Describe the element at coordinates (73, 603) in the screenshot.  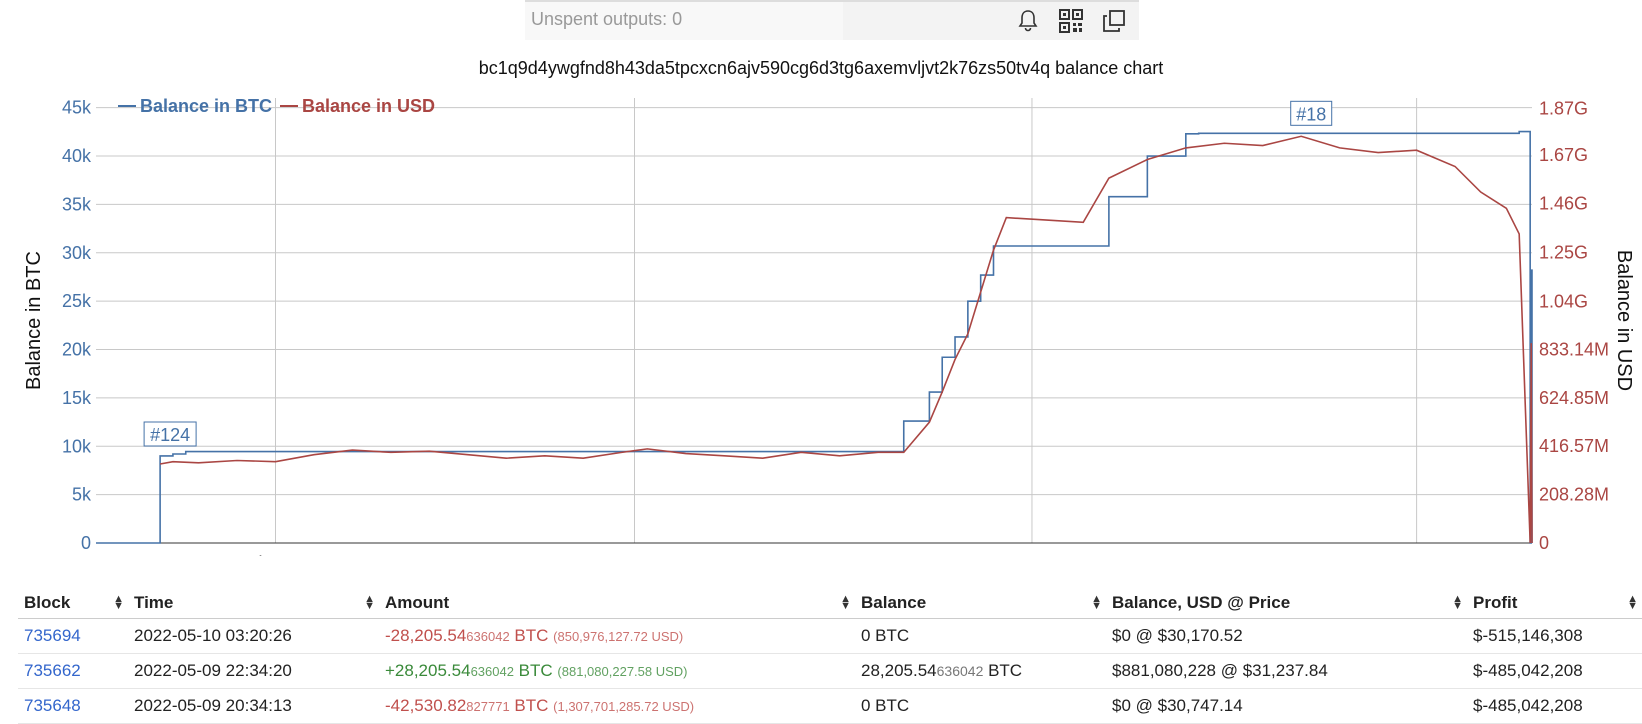
I see `col-header-block: Block ▲ ▼` at that location.